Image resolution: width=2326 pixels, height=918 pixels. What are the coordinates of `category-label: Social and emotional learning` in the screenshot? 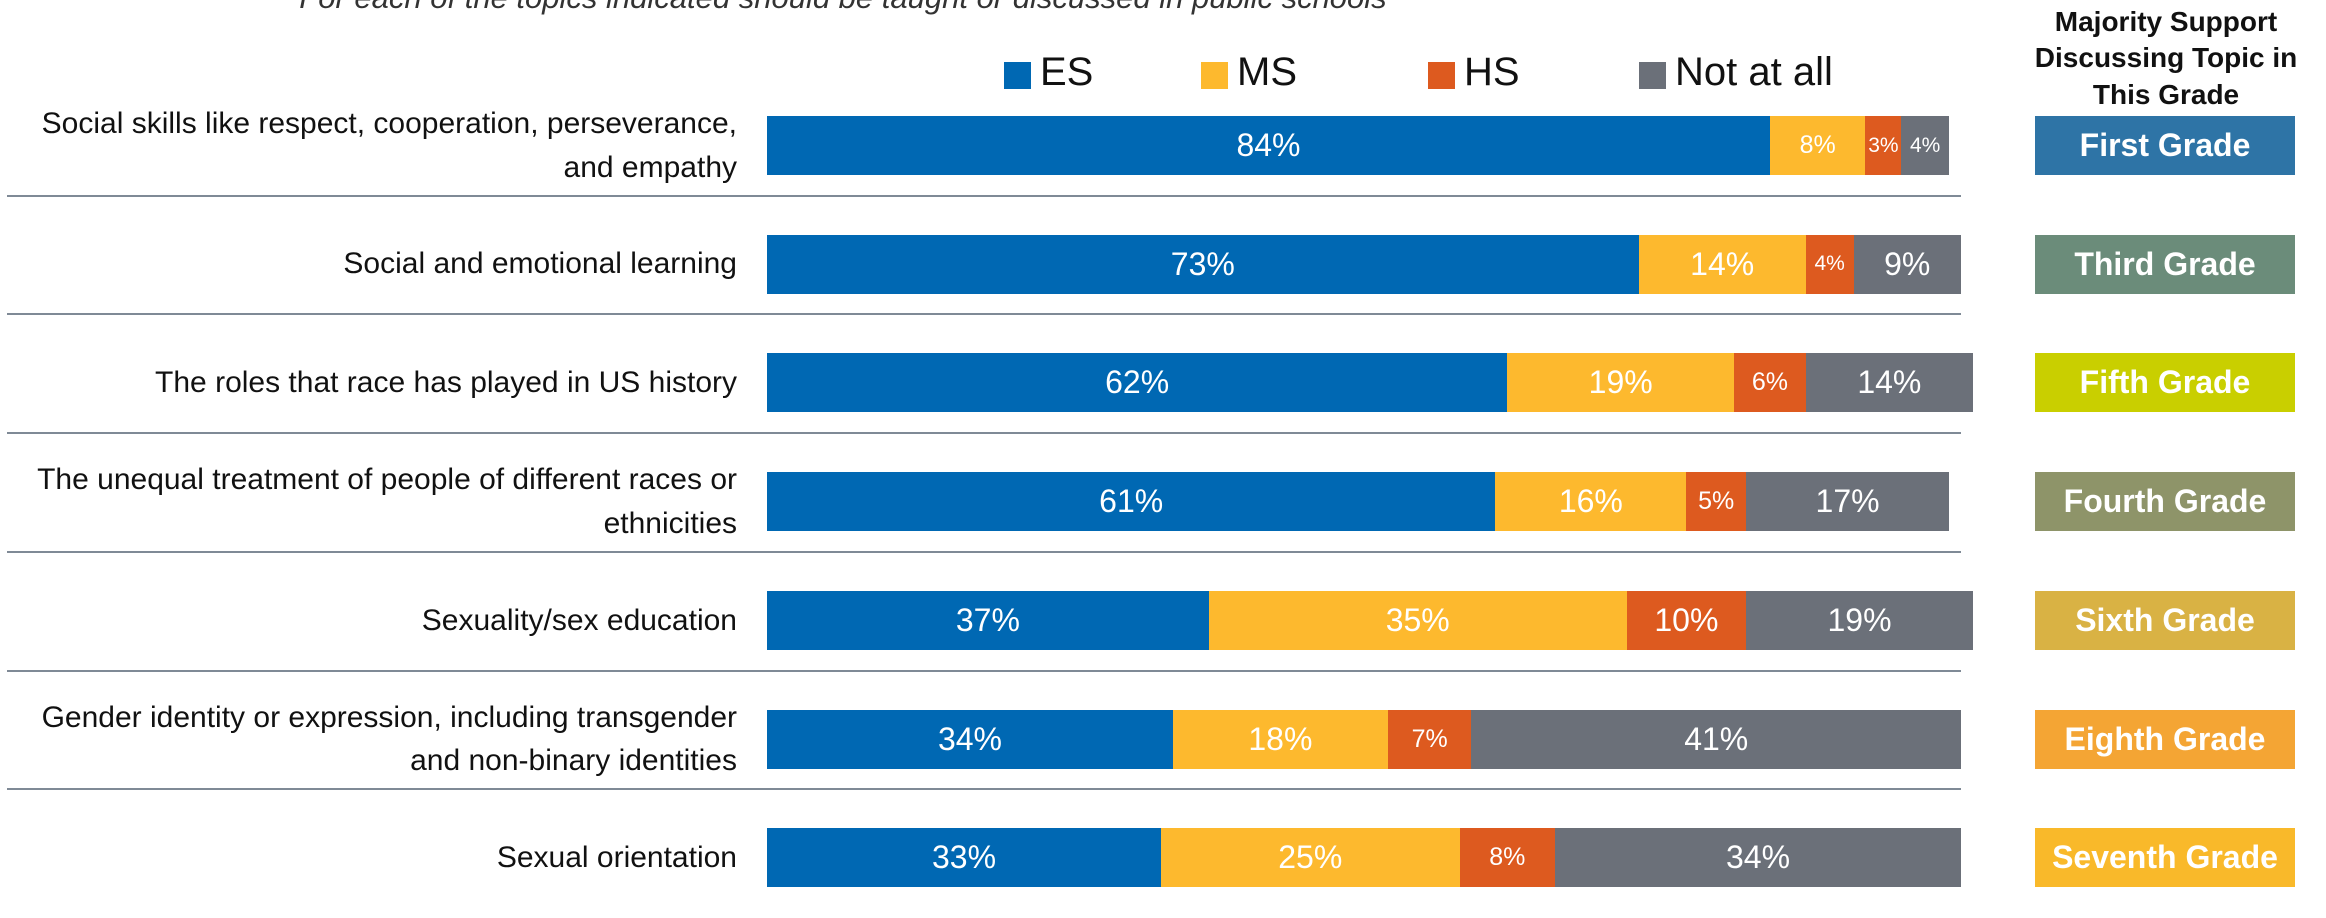 It's located at (540, 264).